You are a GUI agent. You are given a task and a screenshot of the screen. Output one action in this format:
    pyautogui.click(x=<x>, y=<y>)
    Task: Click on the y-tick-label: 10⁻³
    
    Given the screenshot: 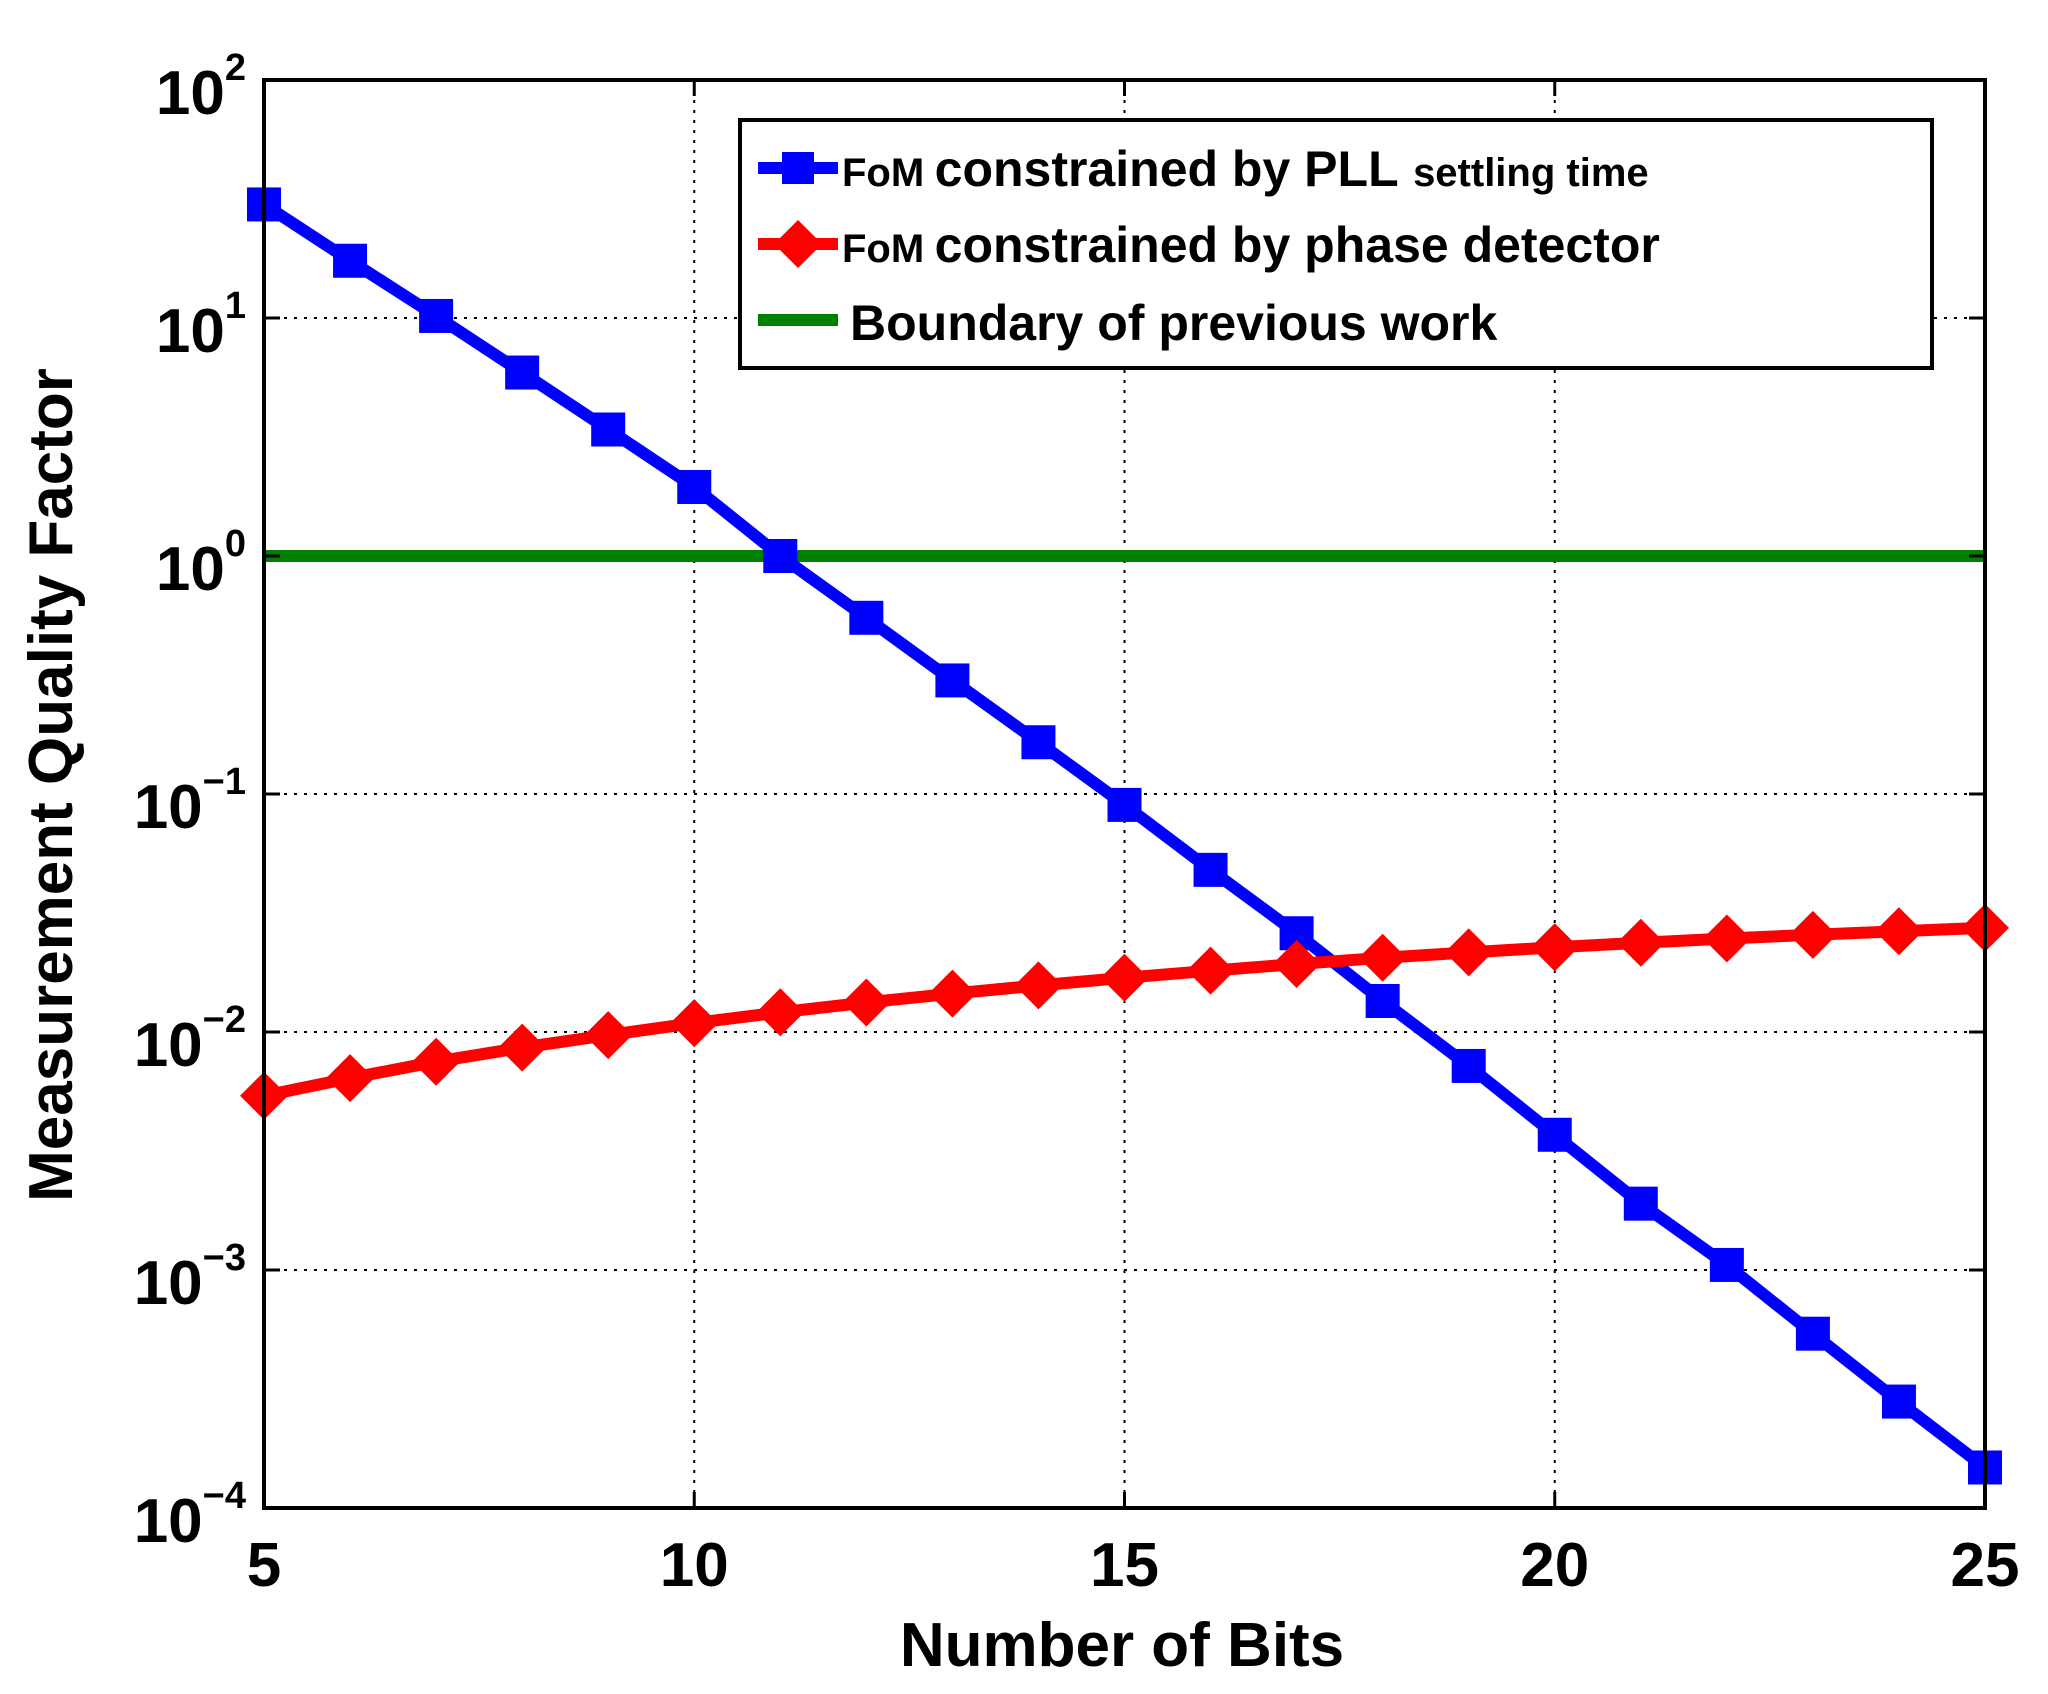 What is the action you would take?
    pyautogui.click(x=190, y=1277)
    